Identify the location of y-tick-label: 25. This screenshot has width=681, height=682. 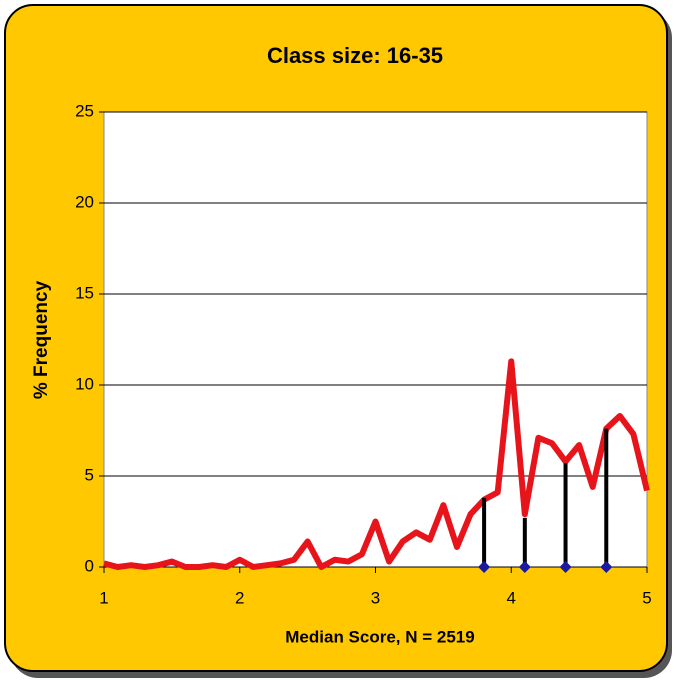
(84, 110).